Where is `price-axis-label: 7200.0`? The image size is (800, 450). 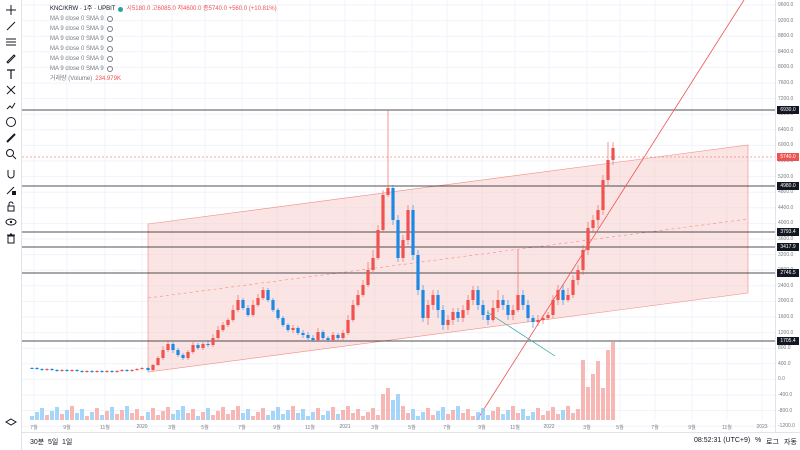
price-axis-label: 7200.0 is located at coordinates (786, 98).